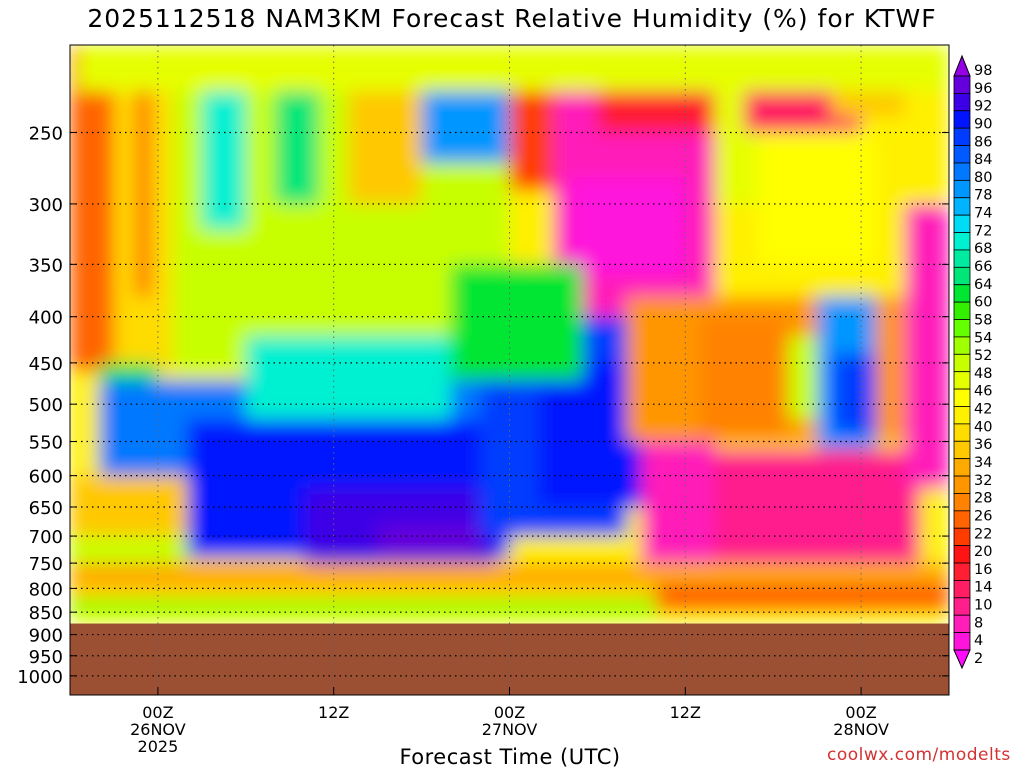 The width and height of the screenshot is (1024, 769). Describe the element at coordinates (983, 410) in the screenshot. I see `colorbar-label: 42` at that location.